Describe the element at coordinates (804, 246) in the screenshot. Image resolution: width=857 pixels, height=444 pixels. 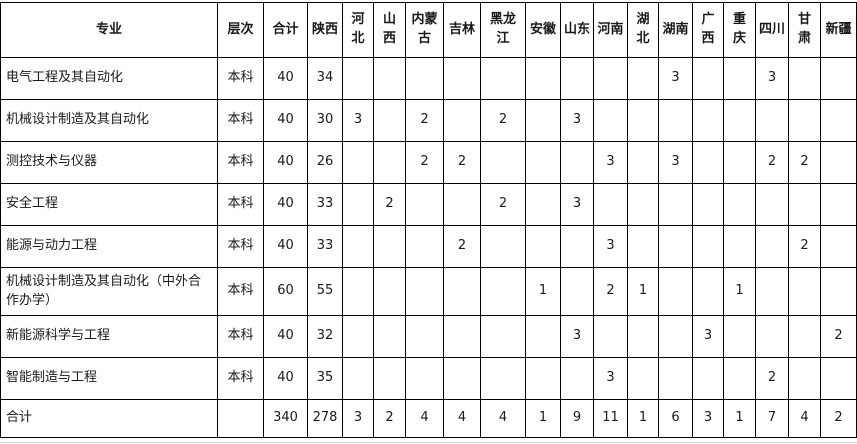
I see `cell-gansu: 2` at that location.